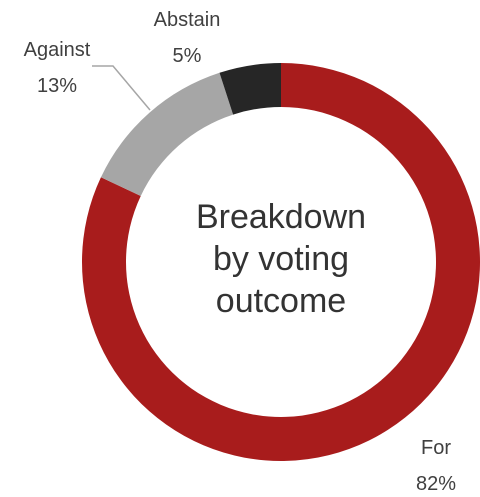 The width and height of the screenshot is (480, 497). Describe the element at coordinates (281, 301) in the screenshot. I see `center-label-line-3: outcome` at that location.